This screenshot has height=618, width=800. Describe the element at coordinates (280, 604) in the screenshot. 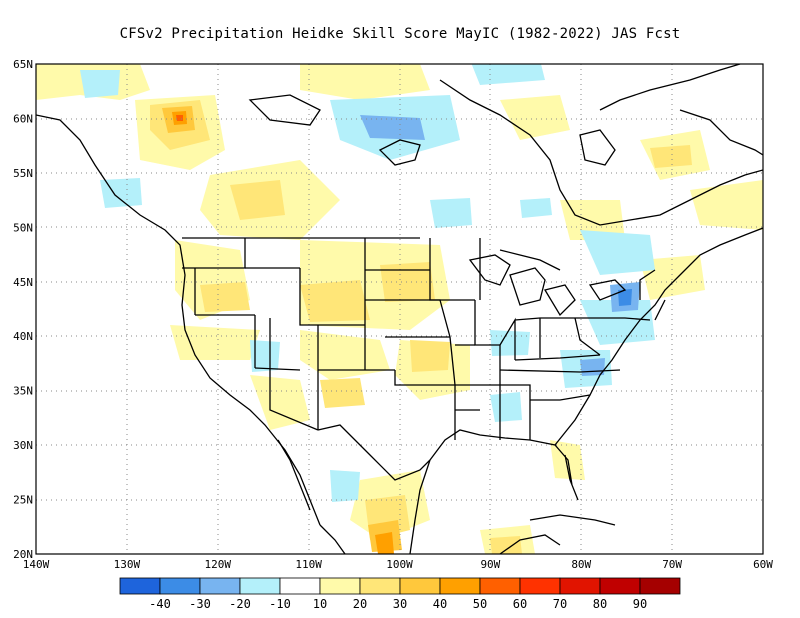

I see `colorbar-label: -10` at that location.